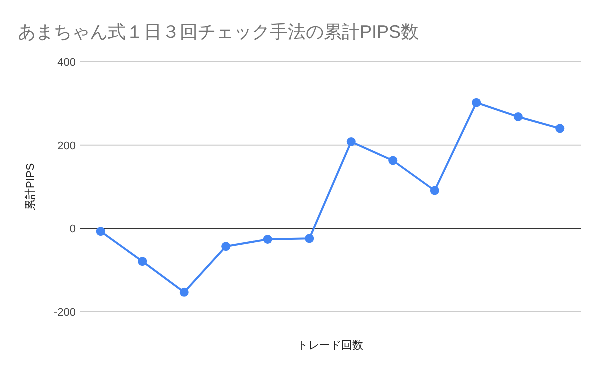 Image resolution: width=600 pixels, height=371 pixels. Describe the element at coordinates (73, 230) in the screenshot. I see `y-tick-label: 0` at that location.